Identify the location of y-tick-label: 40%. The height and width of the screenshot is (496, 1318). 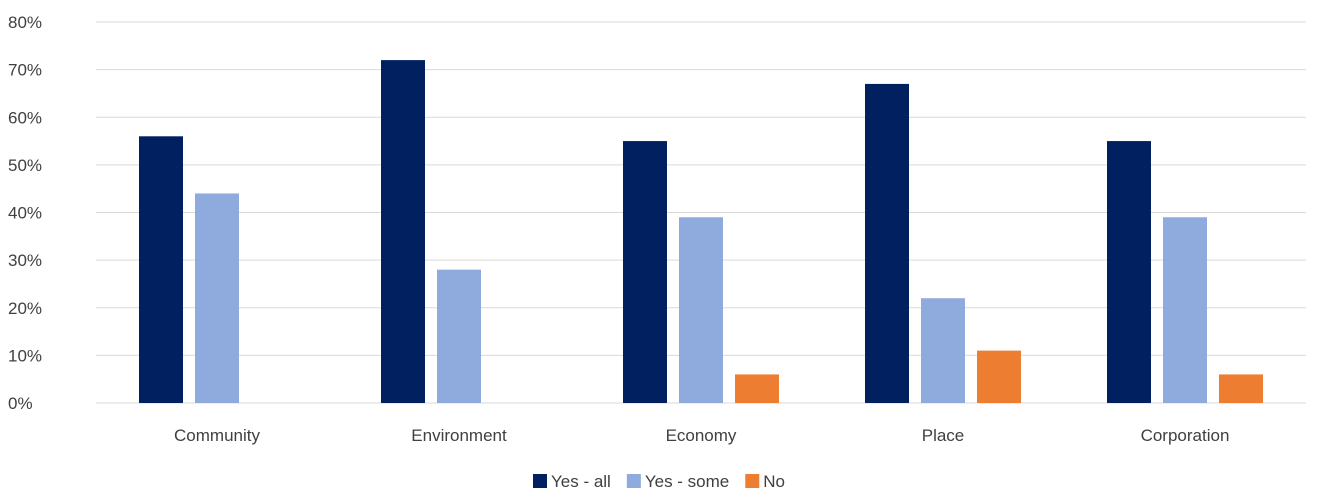
(25, 213).